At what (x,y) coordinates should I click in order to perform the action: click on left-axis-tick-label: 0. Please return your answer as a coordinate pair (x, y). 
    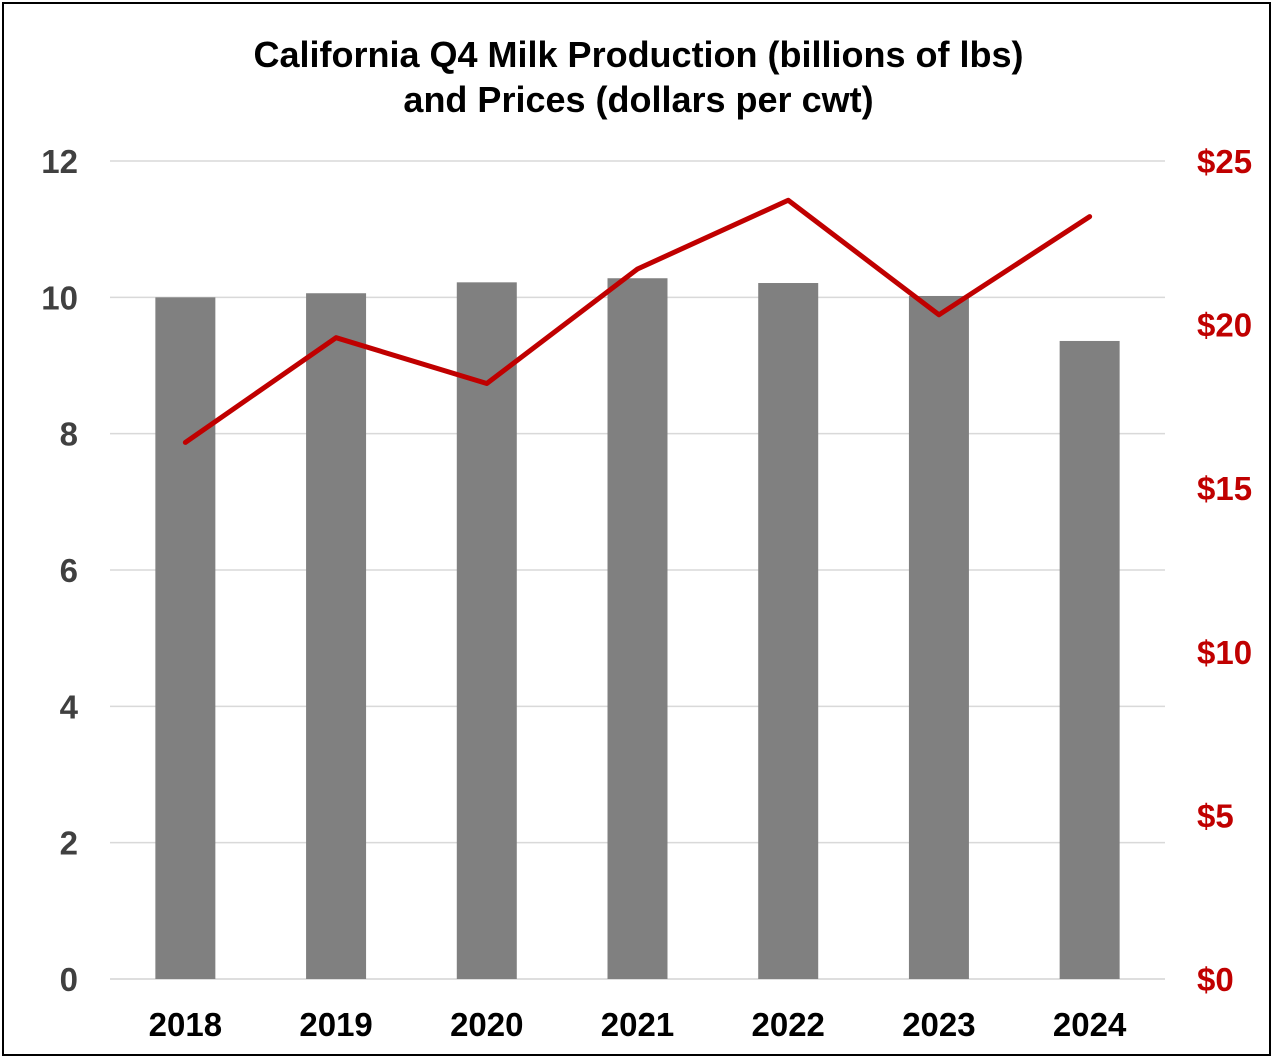
    Looking at the image, I should click on (69, 979).